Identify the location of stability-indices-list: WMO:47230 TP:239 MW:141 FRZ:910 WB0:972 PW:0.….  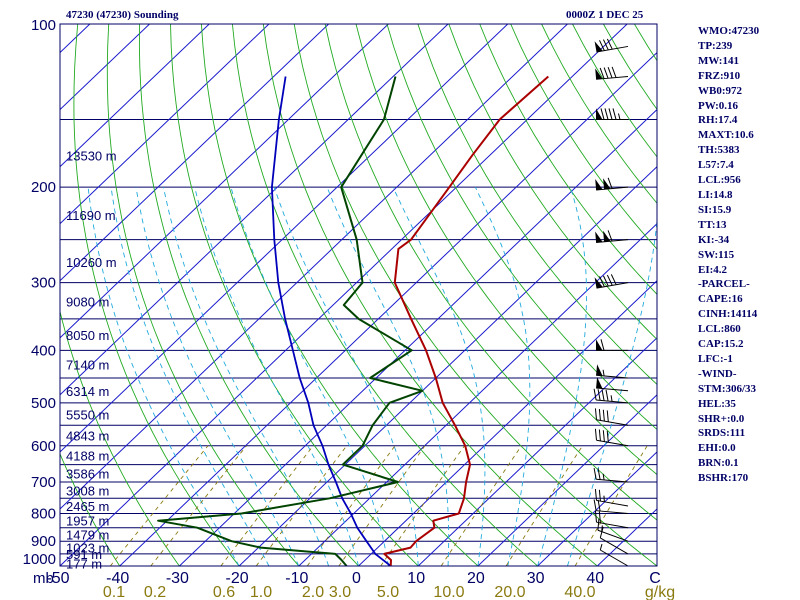
(728, 255).